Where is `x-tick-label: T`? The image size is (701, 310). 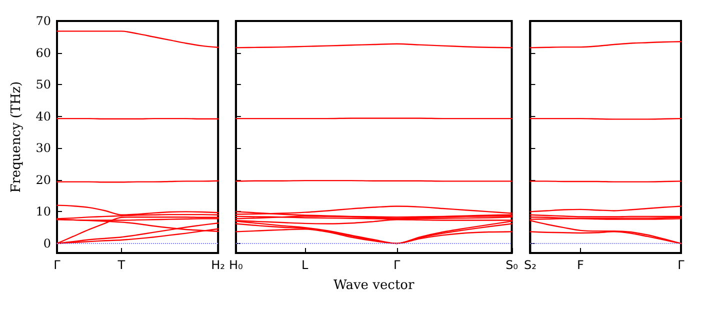 x-tick-label: T is located at coordinates (121, 265).